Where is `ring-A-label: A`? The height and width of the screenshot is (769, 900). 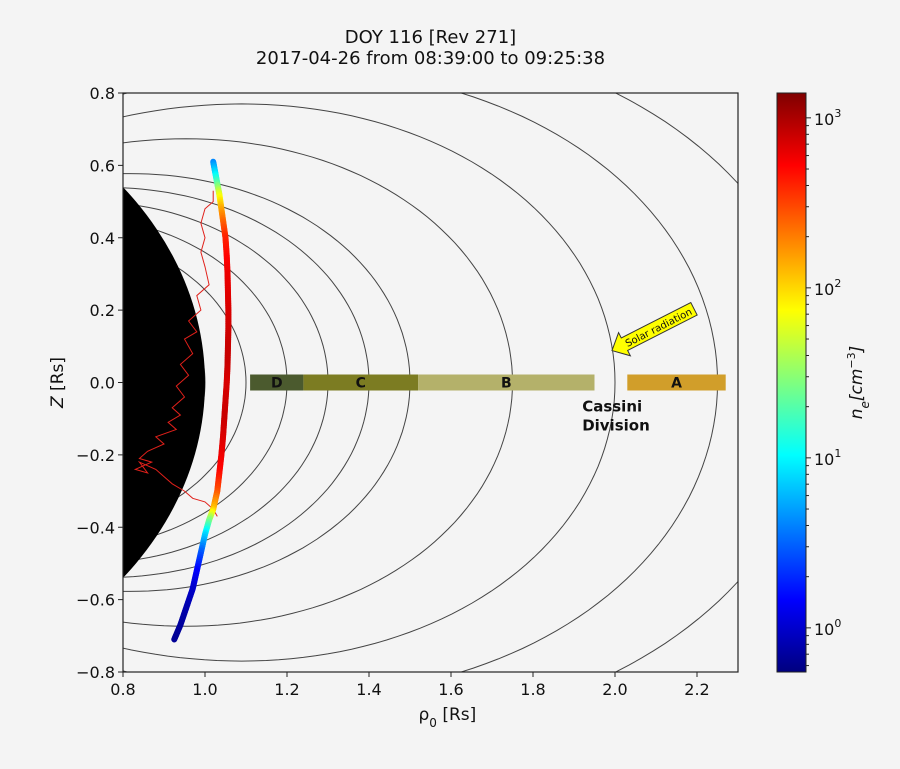
ring-A-label: A is located at coordinates (676, 384).